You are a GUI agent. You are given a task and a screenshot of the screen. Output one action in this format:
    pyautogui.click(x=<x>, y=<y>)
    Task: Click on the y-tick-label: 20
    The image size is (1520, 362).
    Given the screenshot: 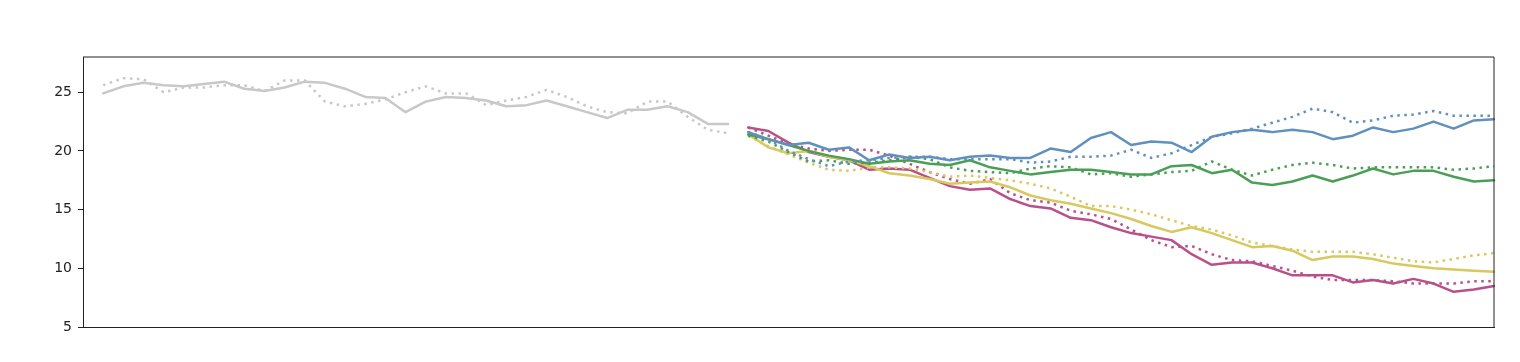 What is the action you would take?
    pyautogui.click(x=63, y=149)
    